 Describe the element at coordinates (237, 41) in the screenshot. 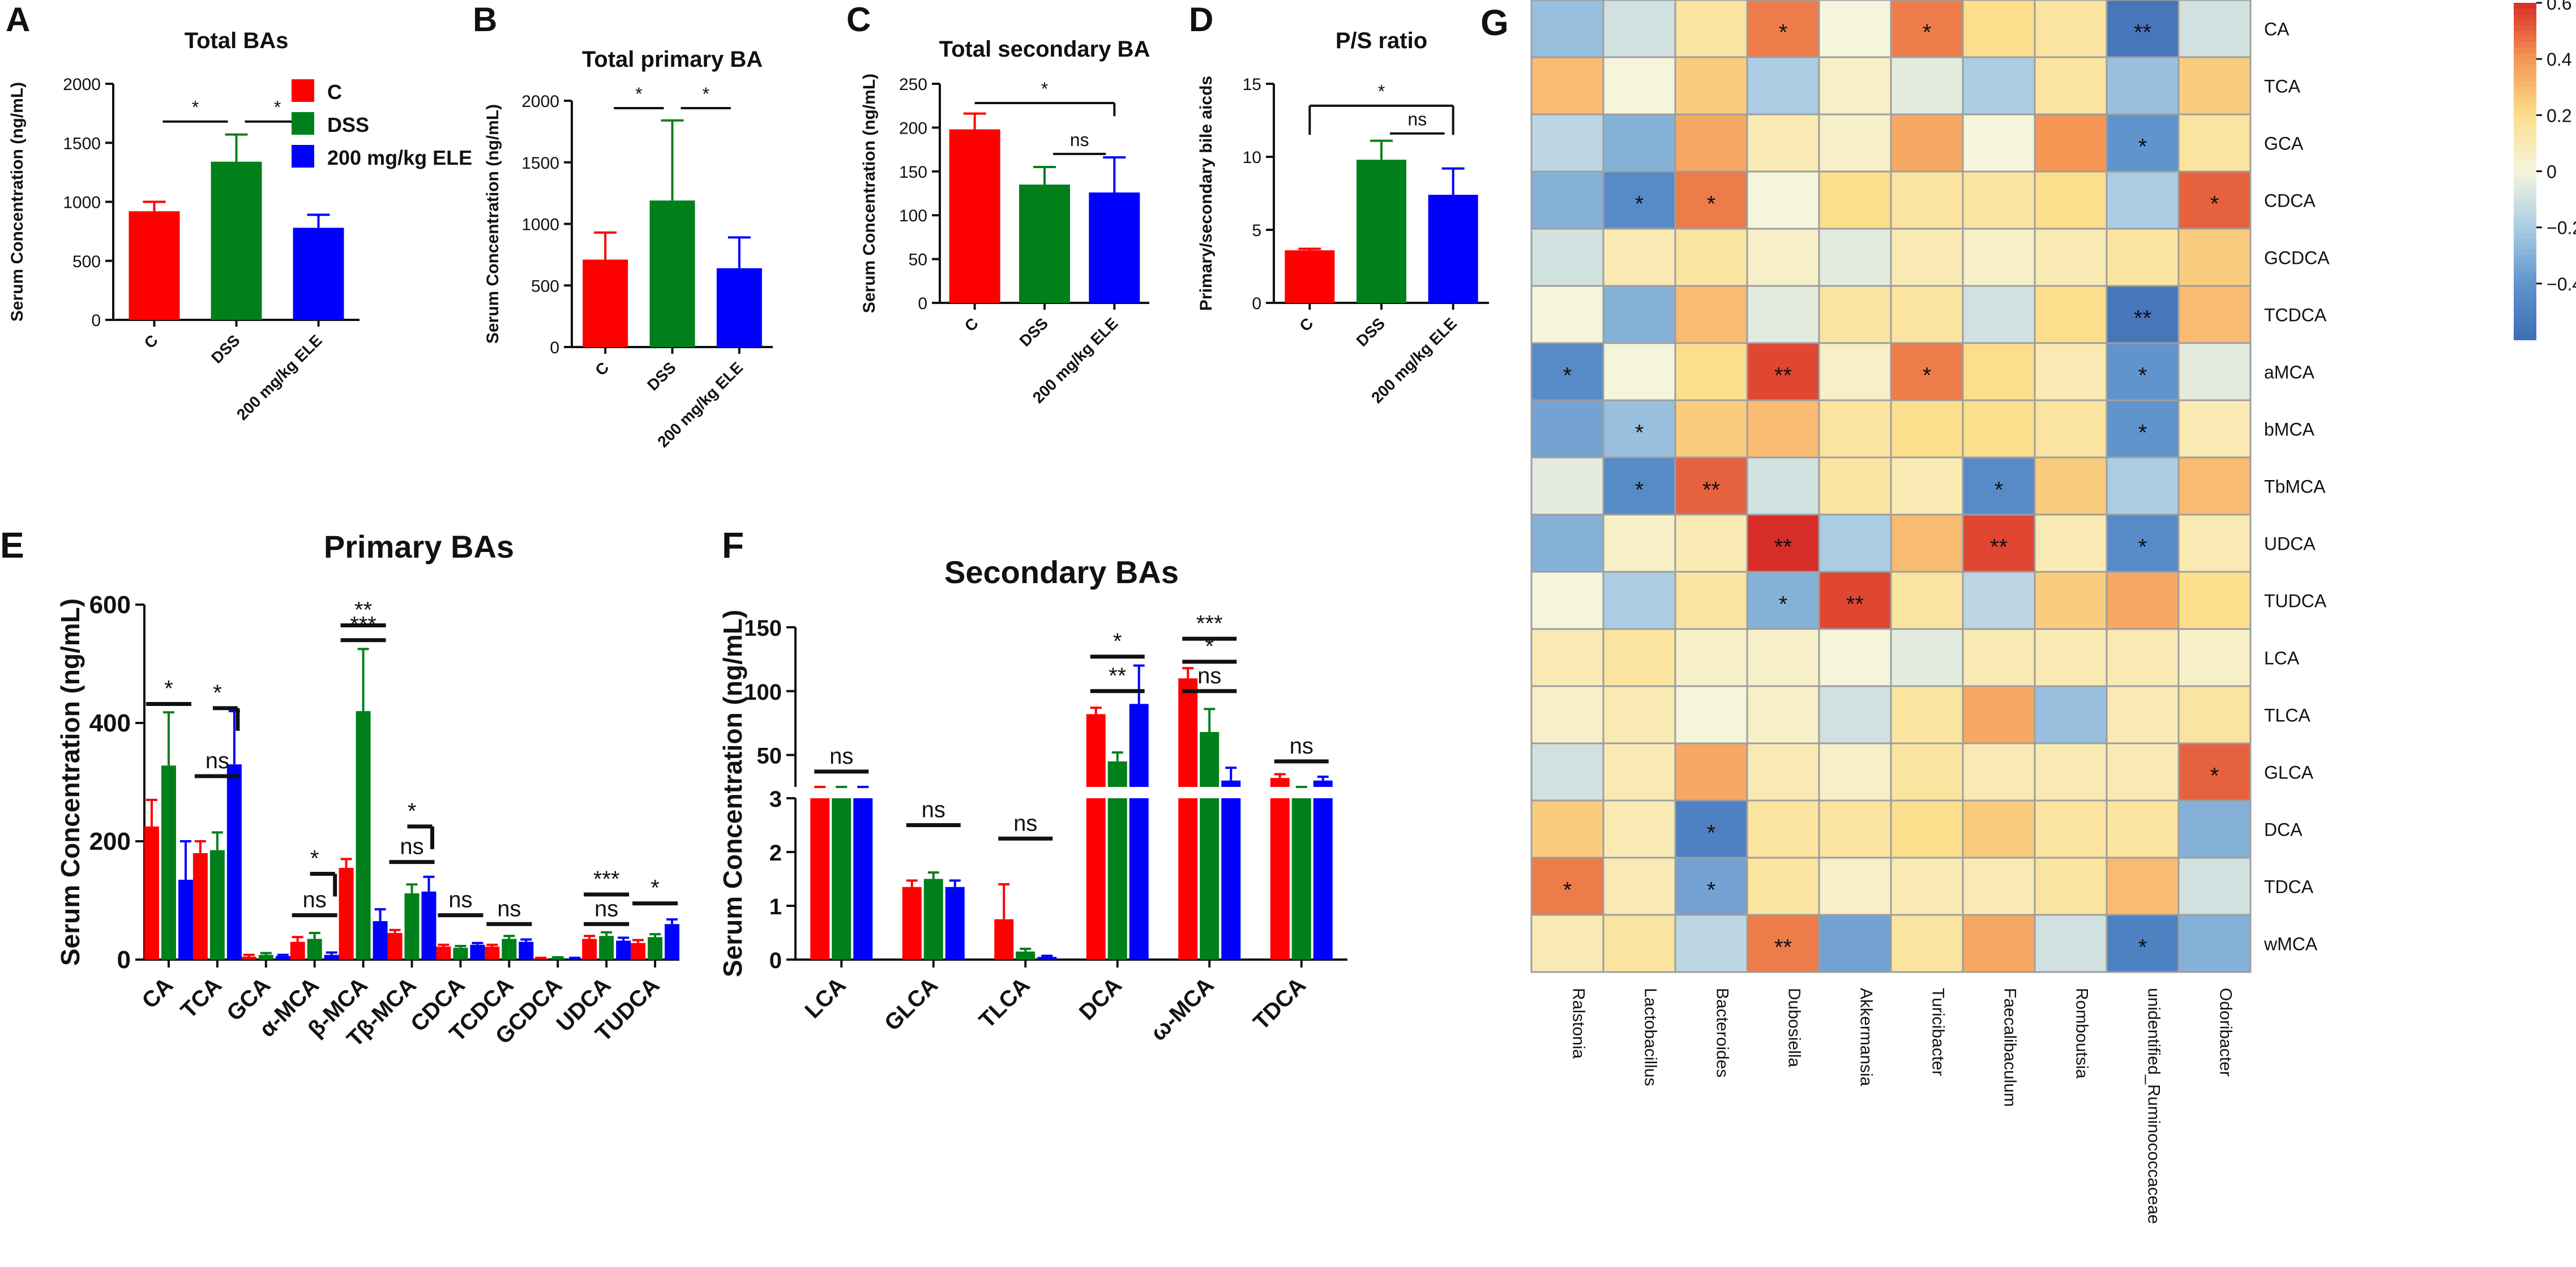

I see `chart-title: Total BAs` at that location.